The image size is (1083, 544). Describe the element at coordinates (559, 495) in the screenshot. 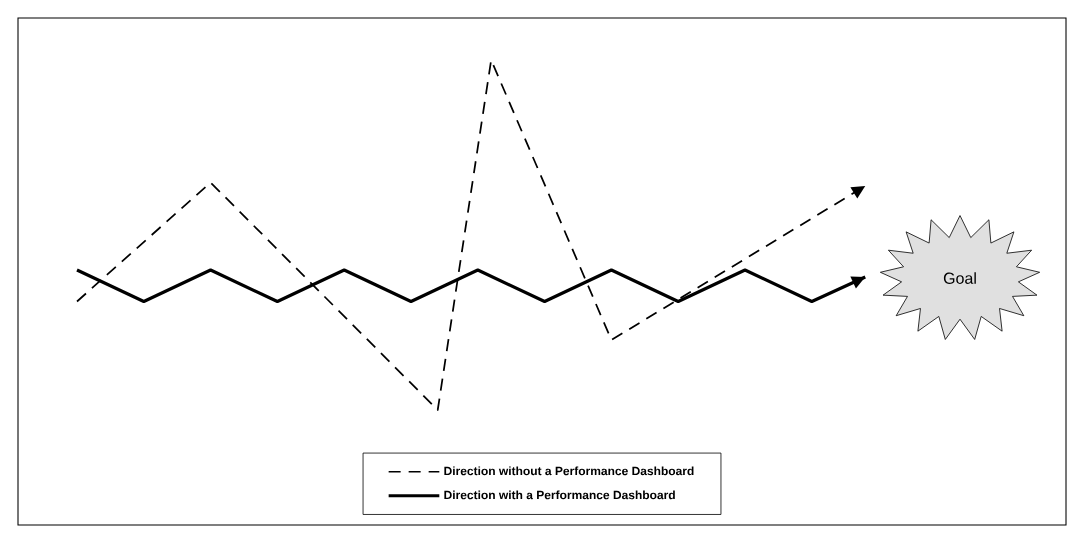

I see `legend-label: Direction with a Performance Dashboard` at that location.